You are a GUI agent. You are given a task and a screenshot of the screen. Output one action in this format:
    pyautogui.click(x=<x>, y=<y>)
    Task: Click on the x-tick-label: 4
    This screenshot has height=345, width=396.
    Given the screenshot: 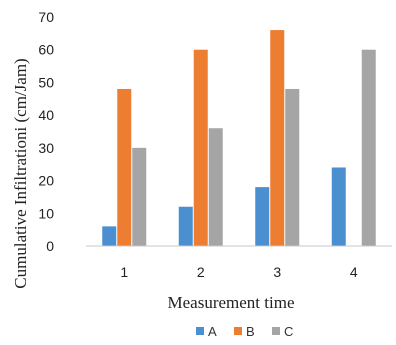 What is the action you would take?
    pyautogui.click(x=354, y=272)
    